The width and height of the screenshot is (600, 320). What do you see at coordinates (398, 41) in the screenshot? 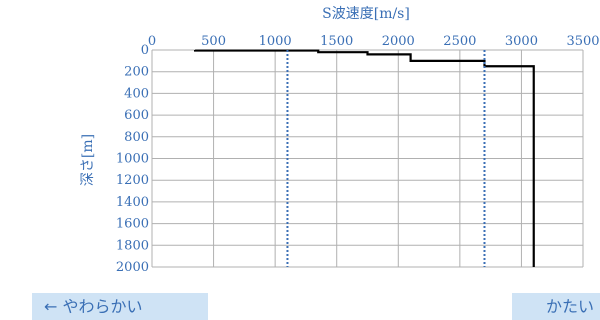
I see `x-tick-label: 2000` at bounding box center [398, 41].